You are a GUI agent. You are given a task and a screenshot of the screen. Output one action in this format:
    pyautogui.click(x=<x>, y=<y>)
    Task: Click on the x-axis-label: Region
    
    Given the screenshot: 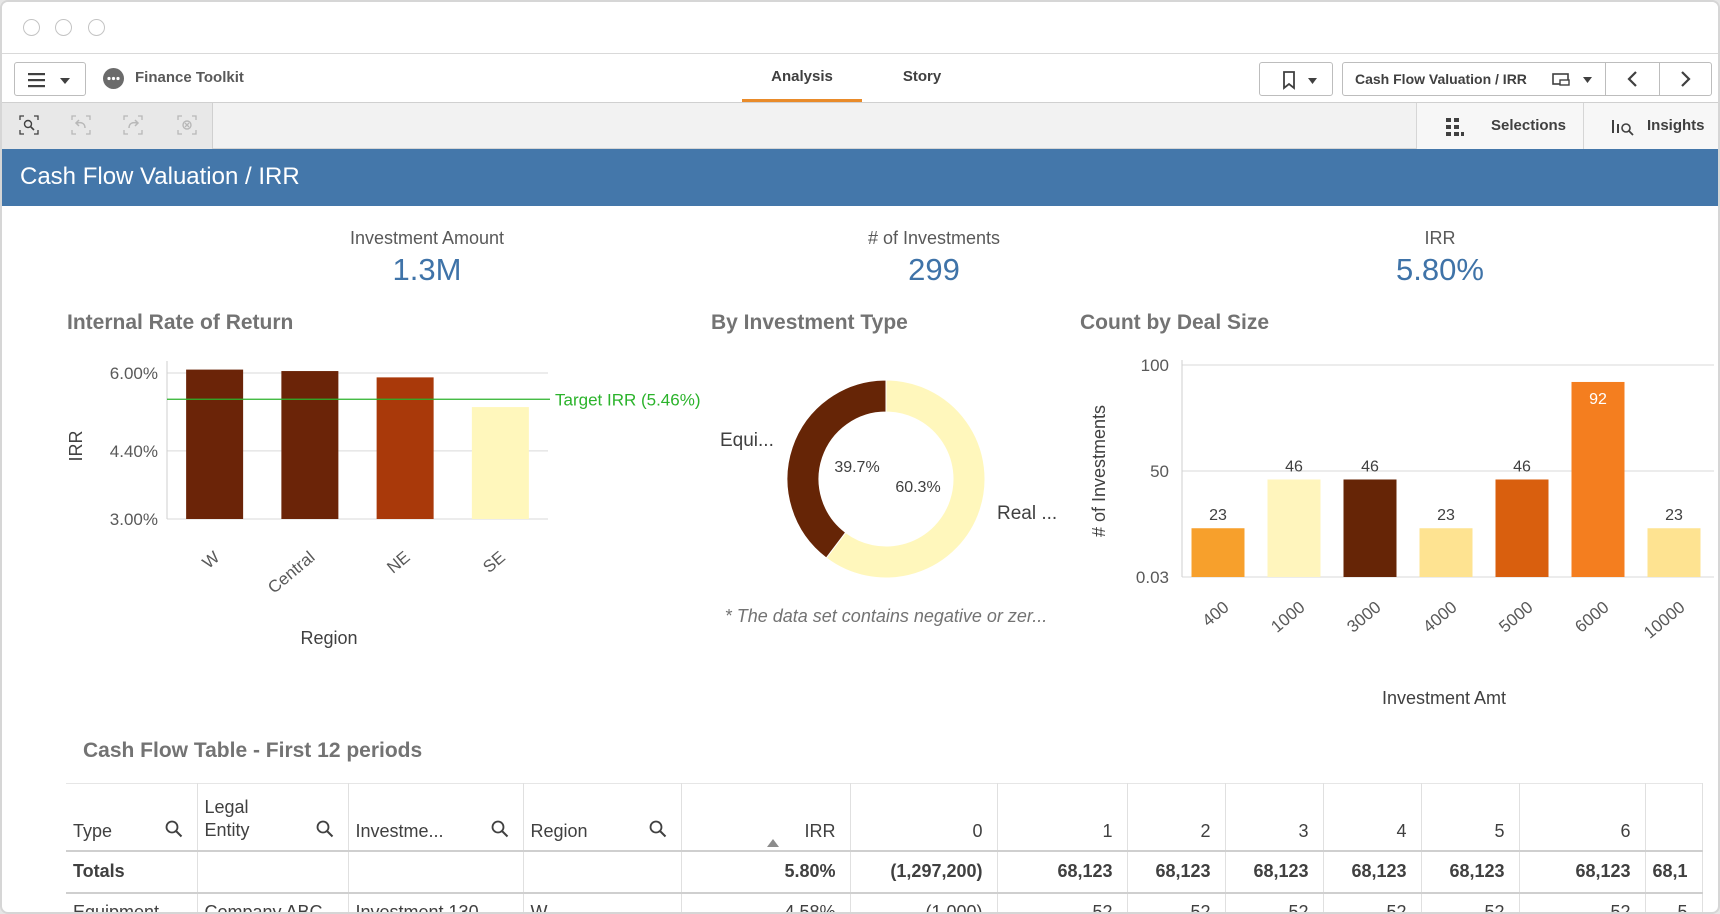 What is the action you would take?
    pyautogui.click(x=328, y=638)
    